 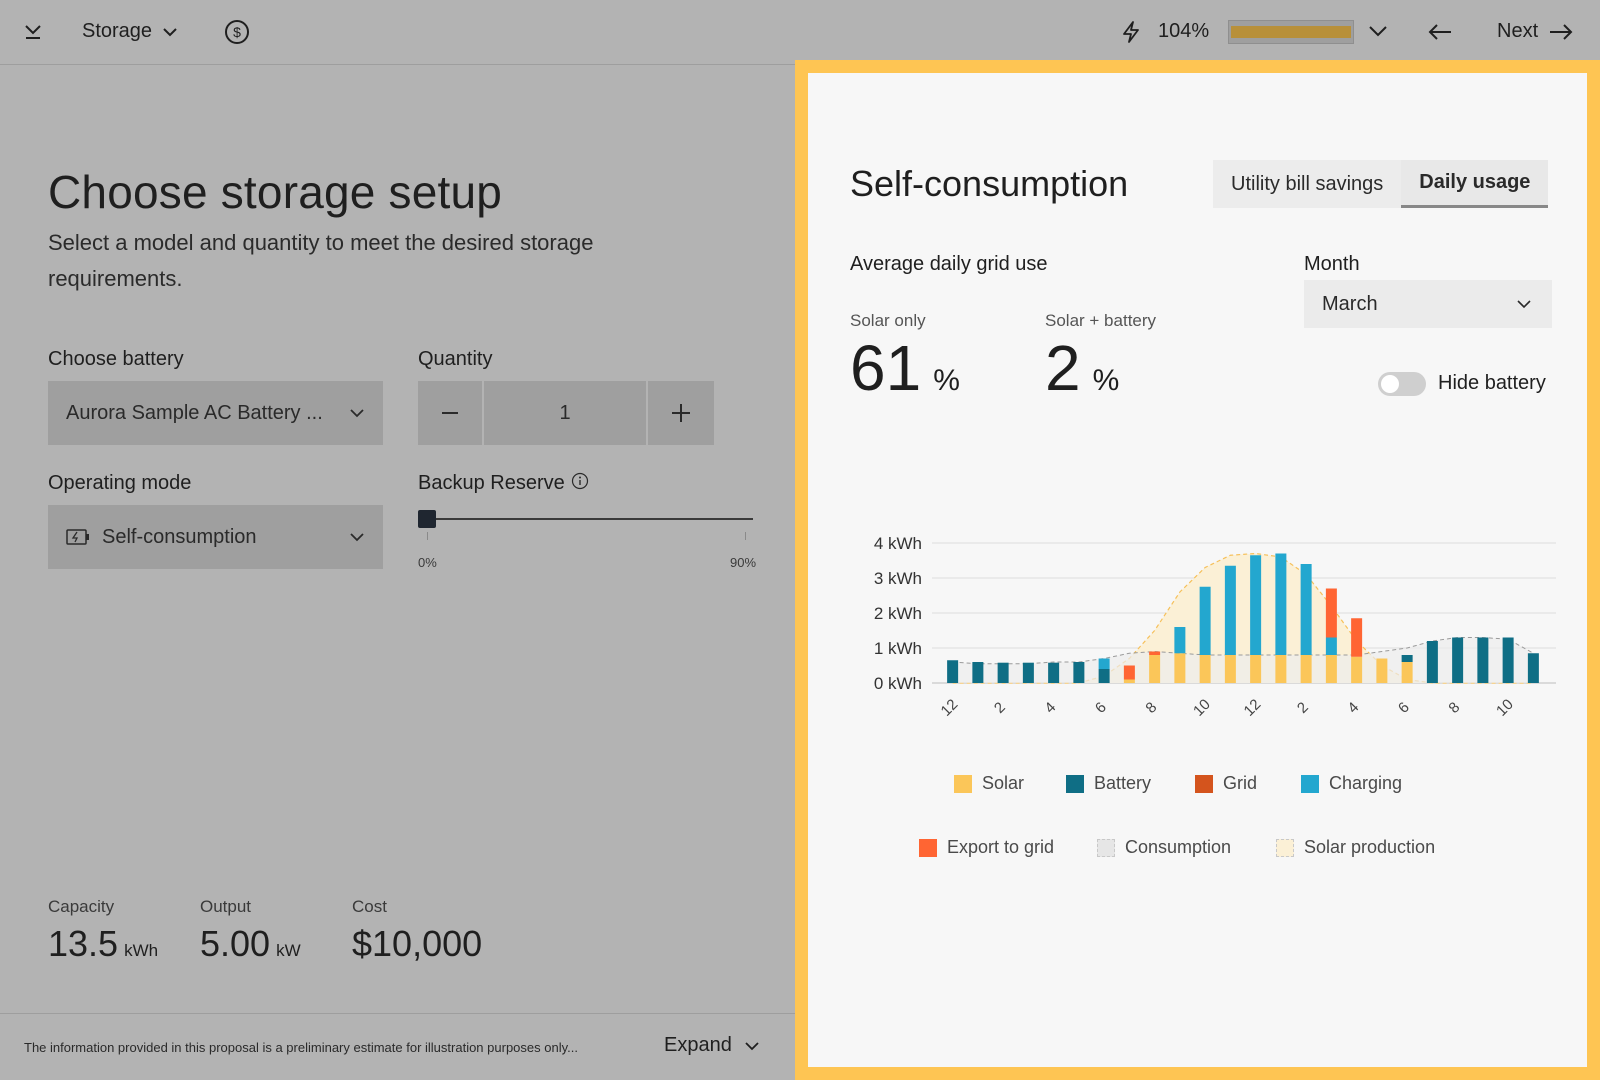 What do you see at coordinates (712, 1045) in the screenshot?
I see `expand-button: Expand` at bounding box center [712, 1045].